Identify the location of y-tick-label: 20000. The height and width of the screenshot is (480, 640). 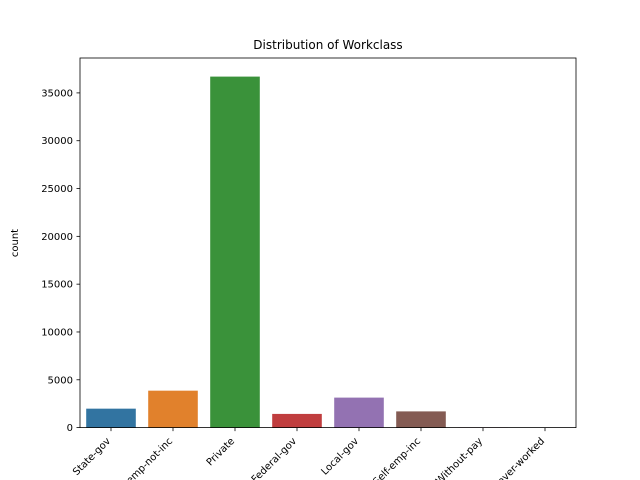
(57, 237).